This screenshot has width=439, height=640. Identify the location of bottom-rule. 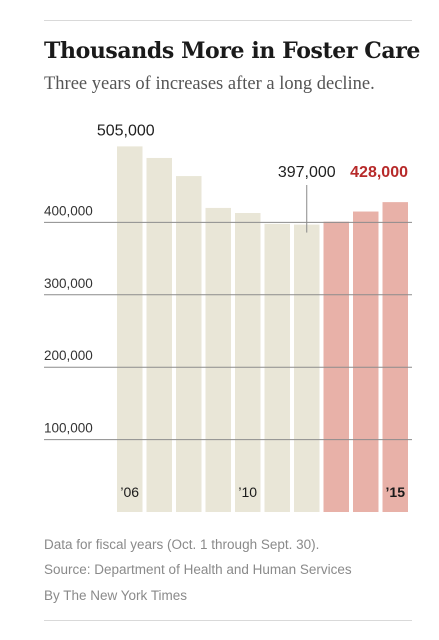
(228, 620).